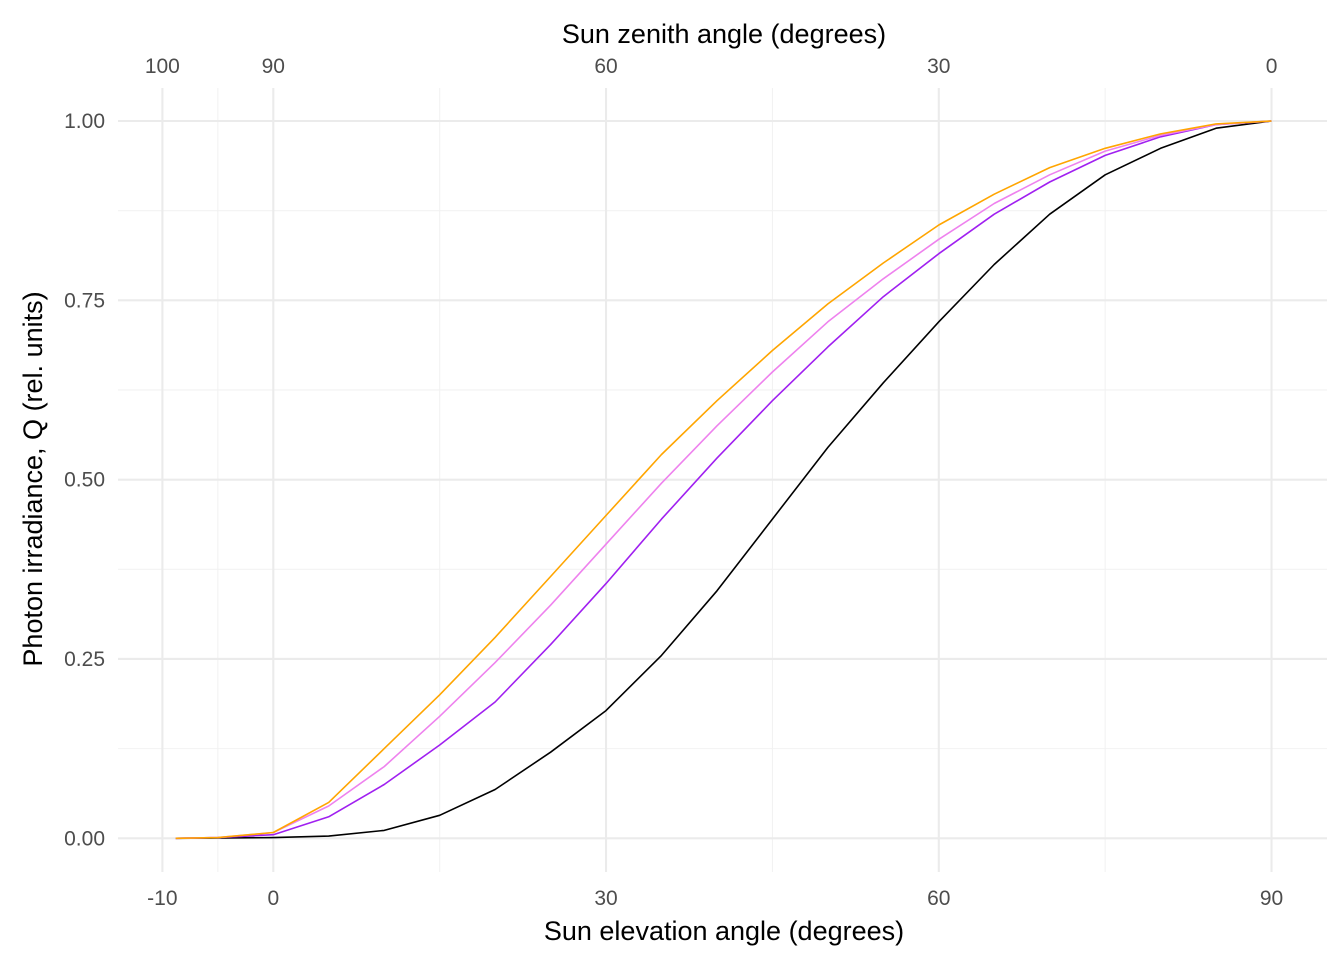 The height and width of the screenshot is (965, 1344). I want to click on x-tick-label: 0, so click(273, 898).